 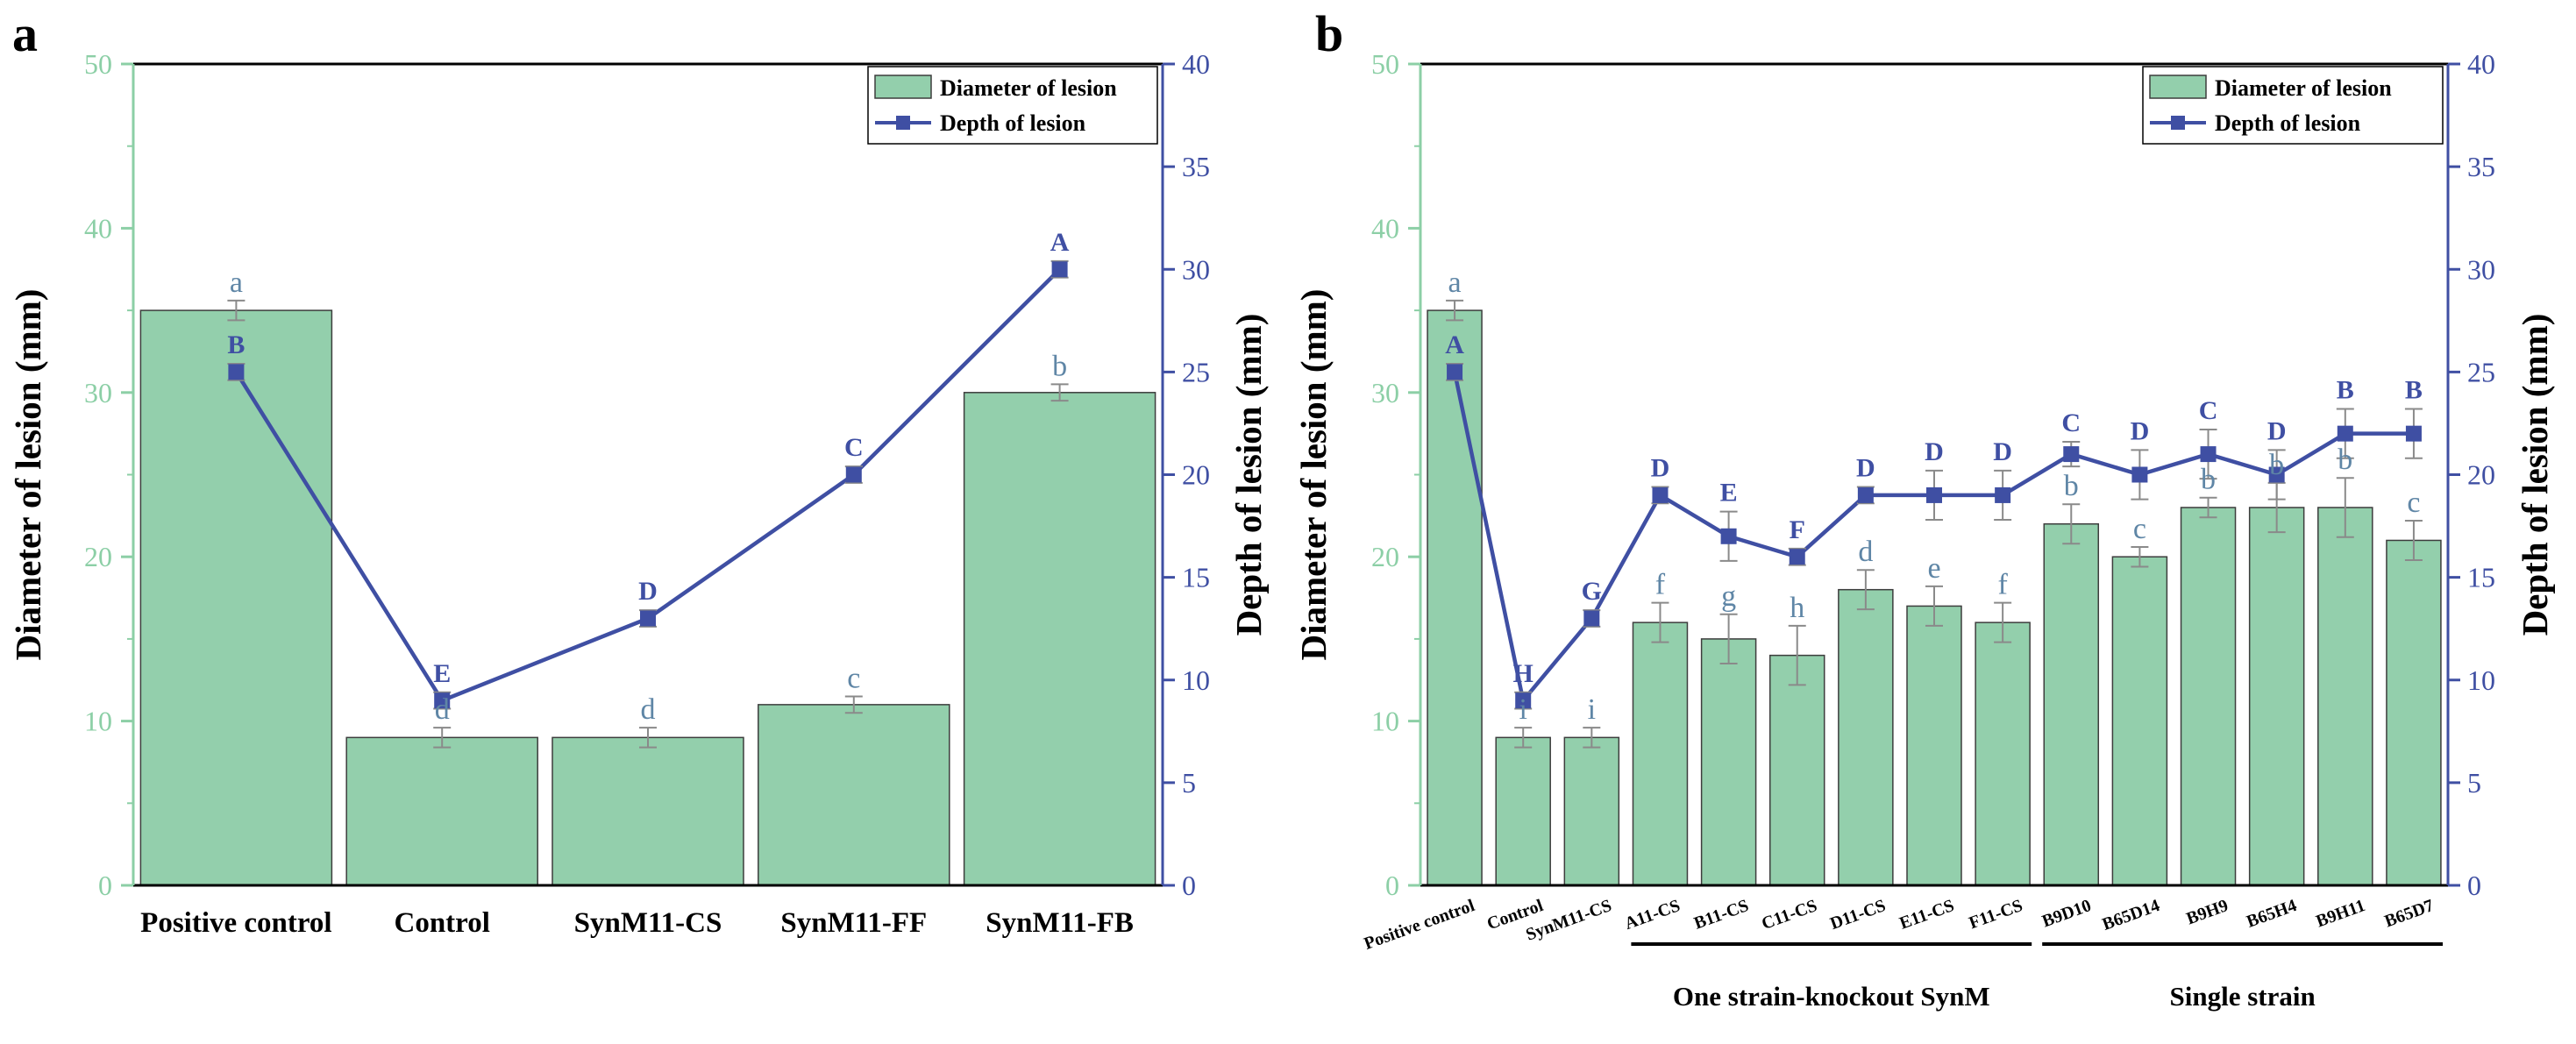 I want to click on panel-letter: b, so click(x=1329, y=33).